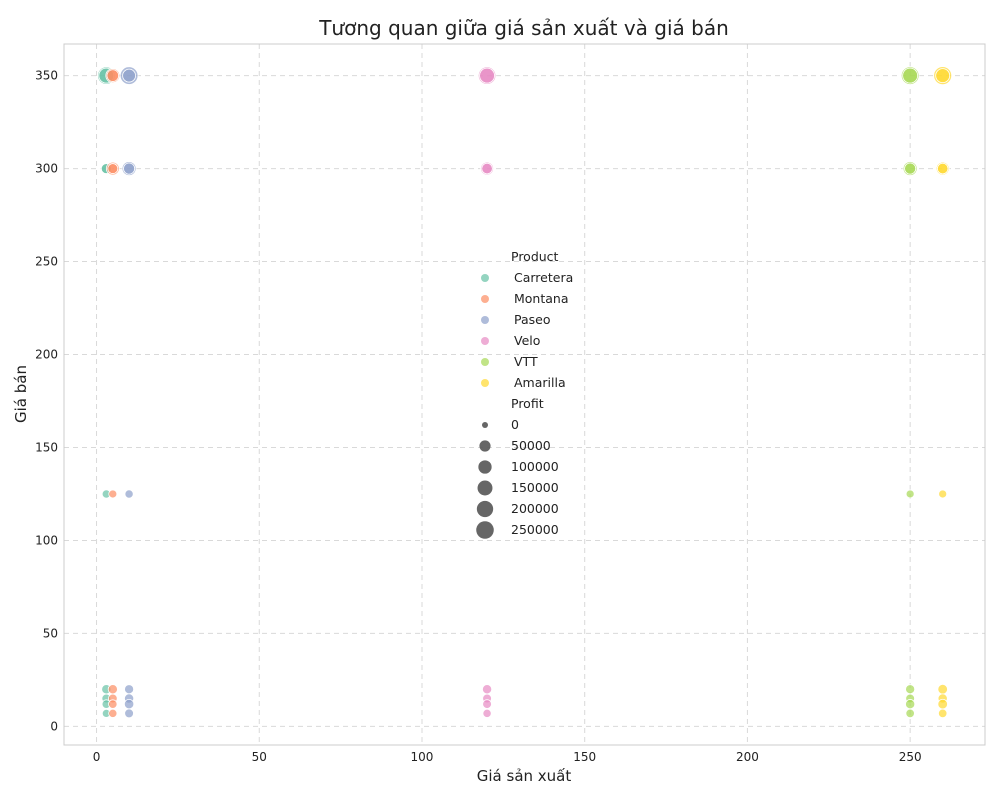  Describe the element at coordinates (535, 466) in the screenshot. I see `legend-size-label: 100000` at that location.